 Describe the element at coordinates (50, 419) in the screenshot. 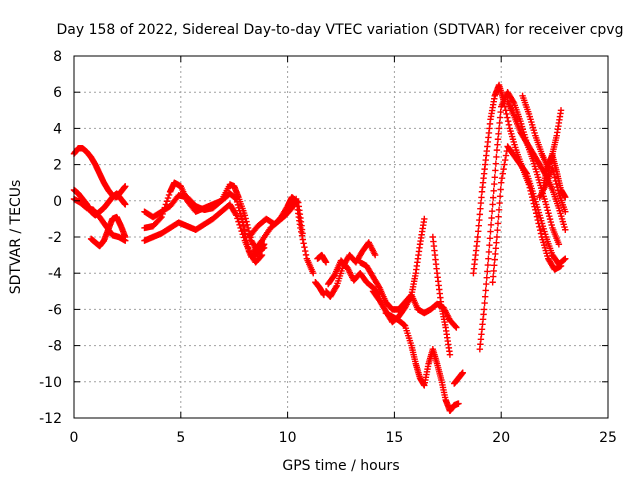

I see `y-tick-label: -12` at that location.